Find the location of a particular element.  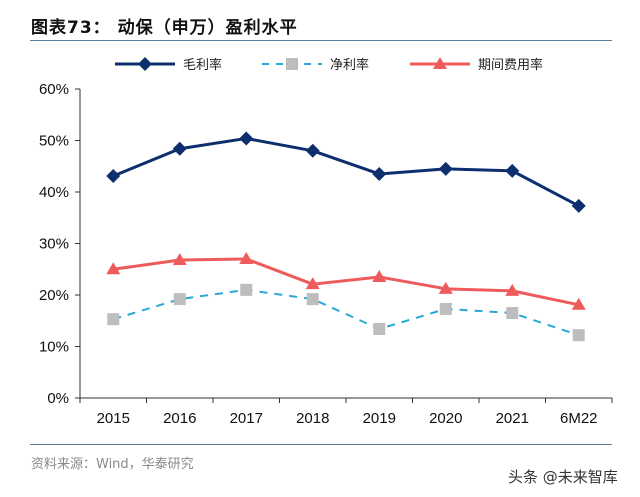

footer-rule is located at coordinates (321, 444).